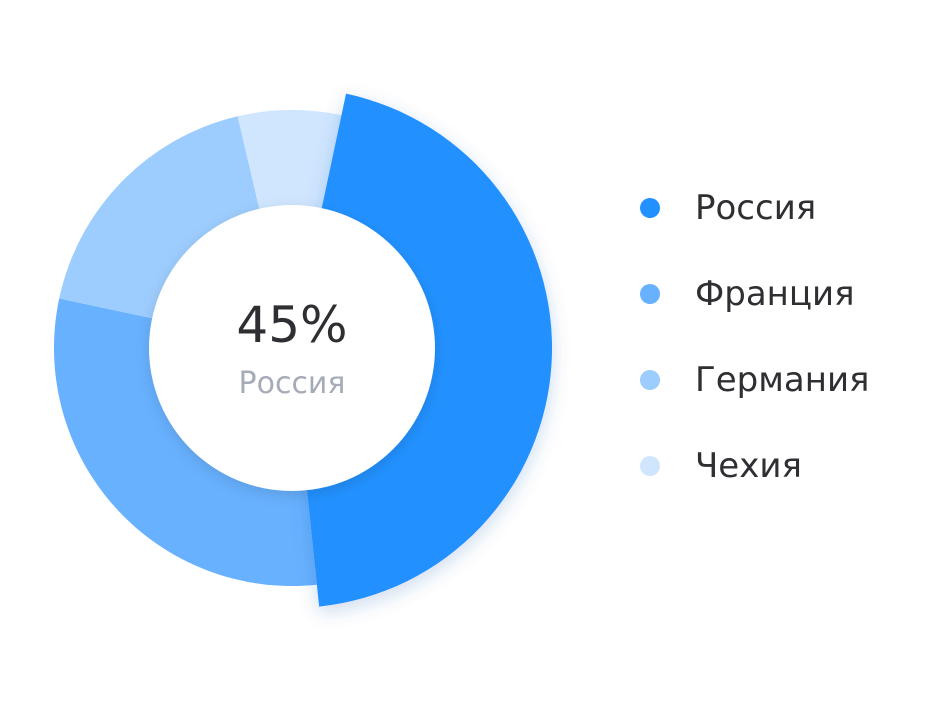 The width and height of the screenshot is (952, 704). Describe the element at coordinates (788, 401) in the screenshot. I see `legend-item-germany: Германия` at that location.